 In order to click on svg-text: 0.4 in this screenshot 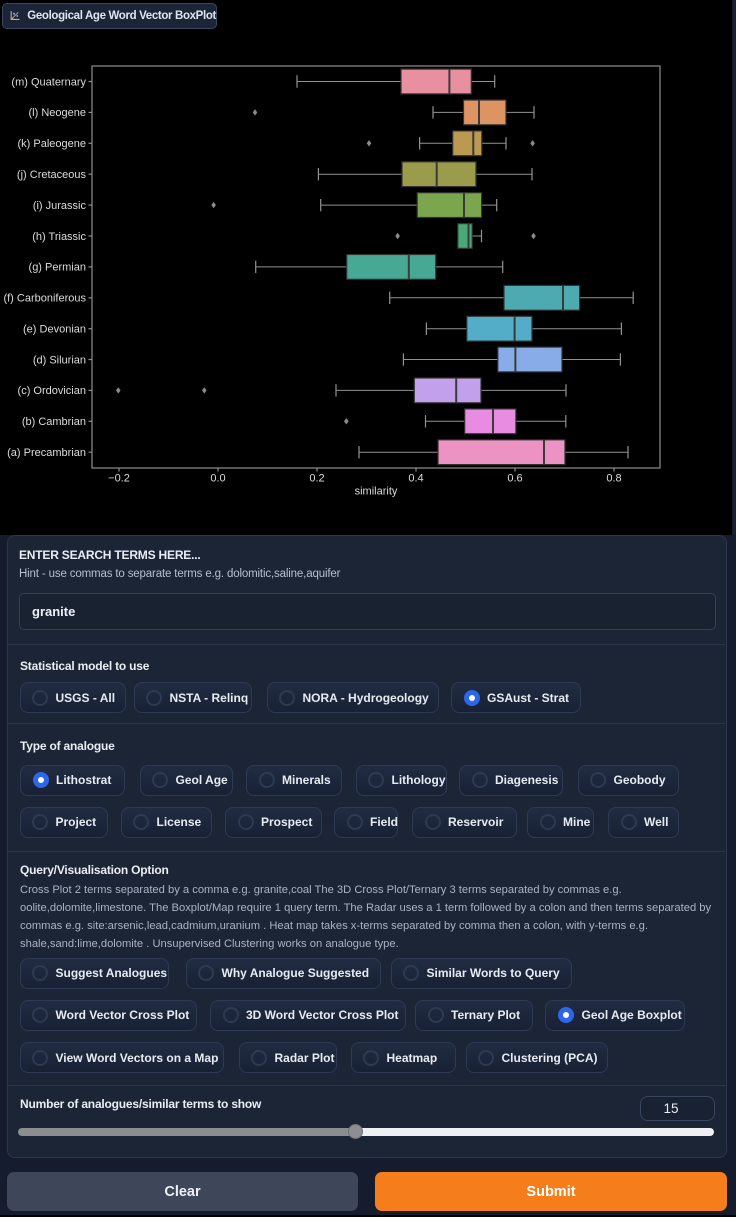, I will do `click(415, 479)`.